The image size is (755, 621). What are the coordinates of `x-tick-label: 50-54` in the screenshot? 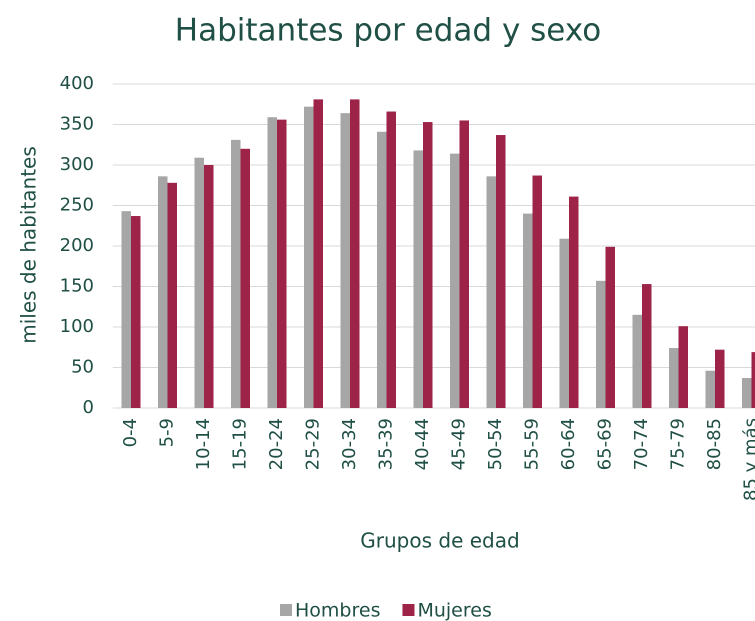 It's located at (495, 444).